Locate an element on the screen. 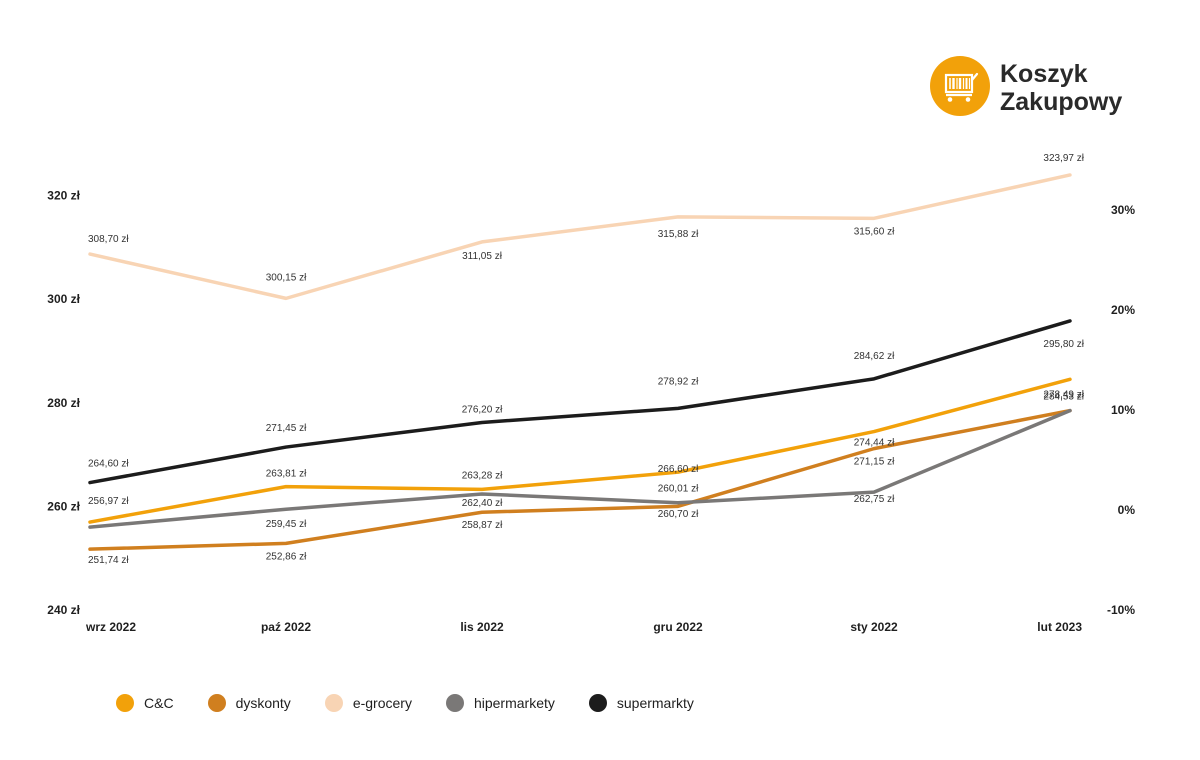 The width and height of the screenshot is (1200, 760). legend-item: dyskonty is located at coordinates (249, 703).